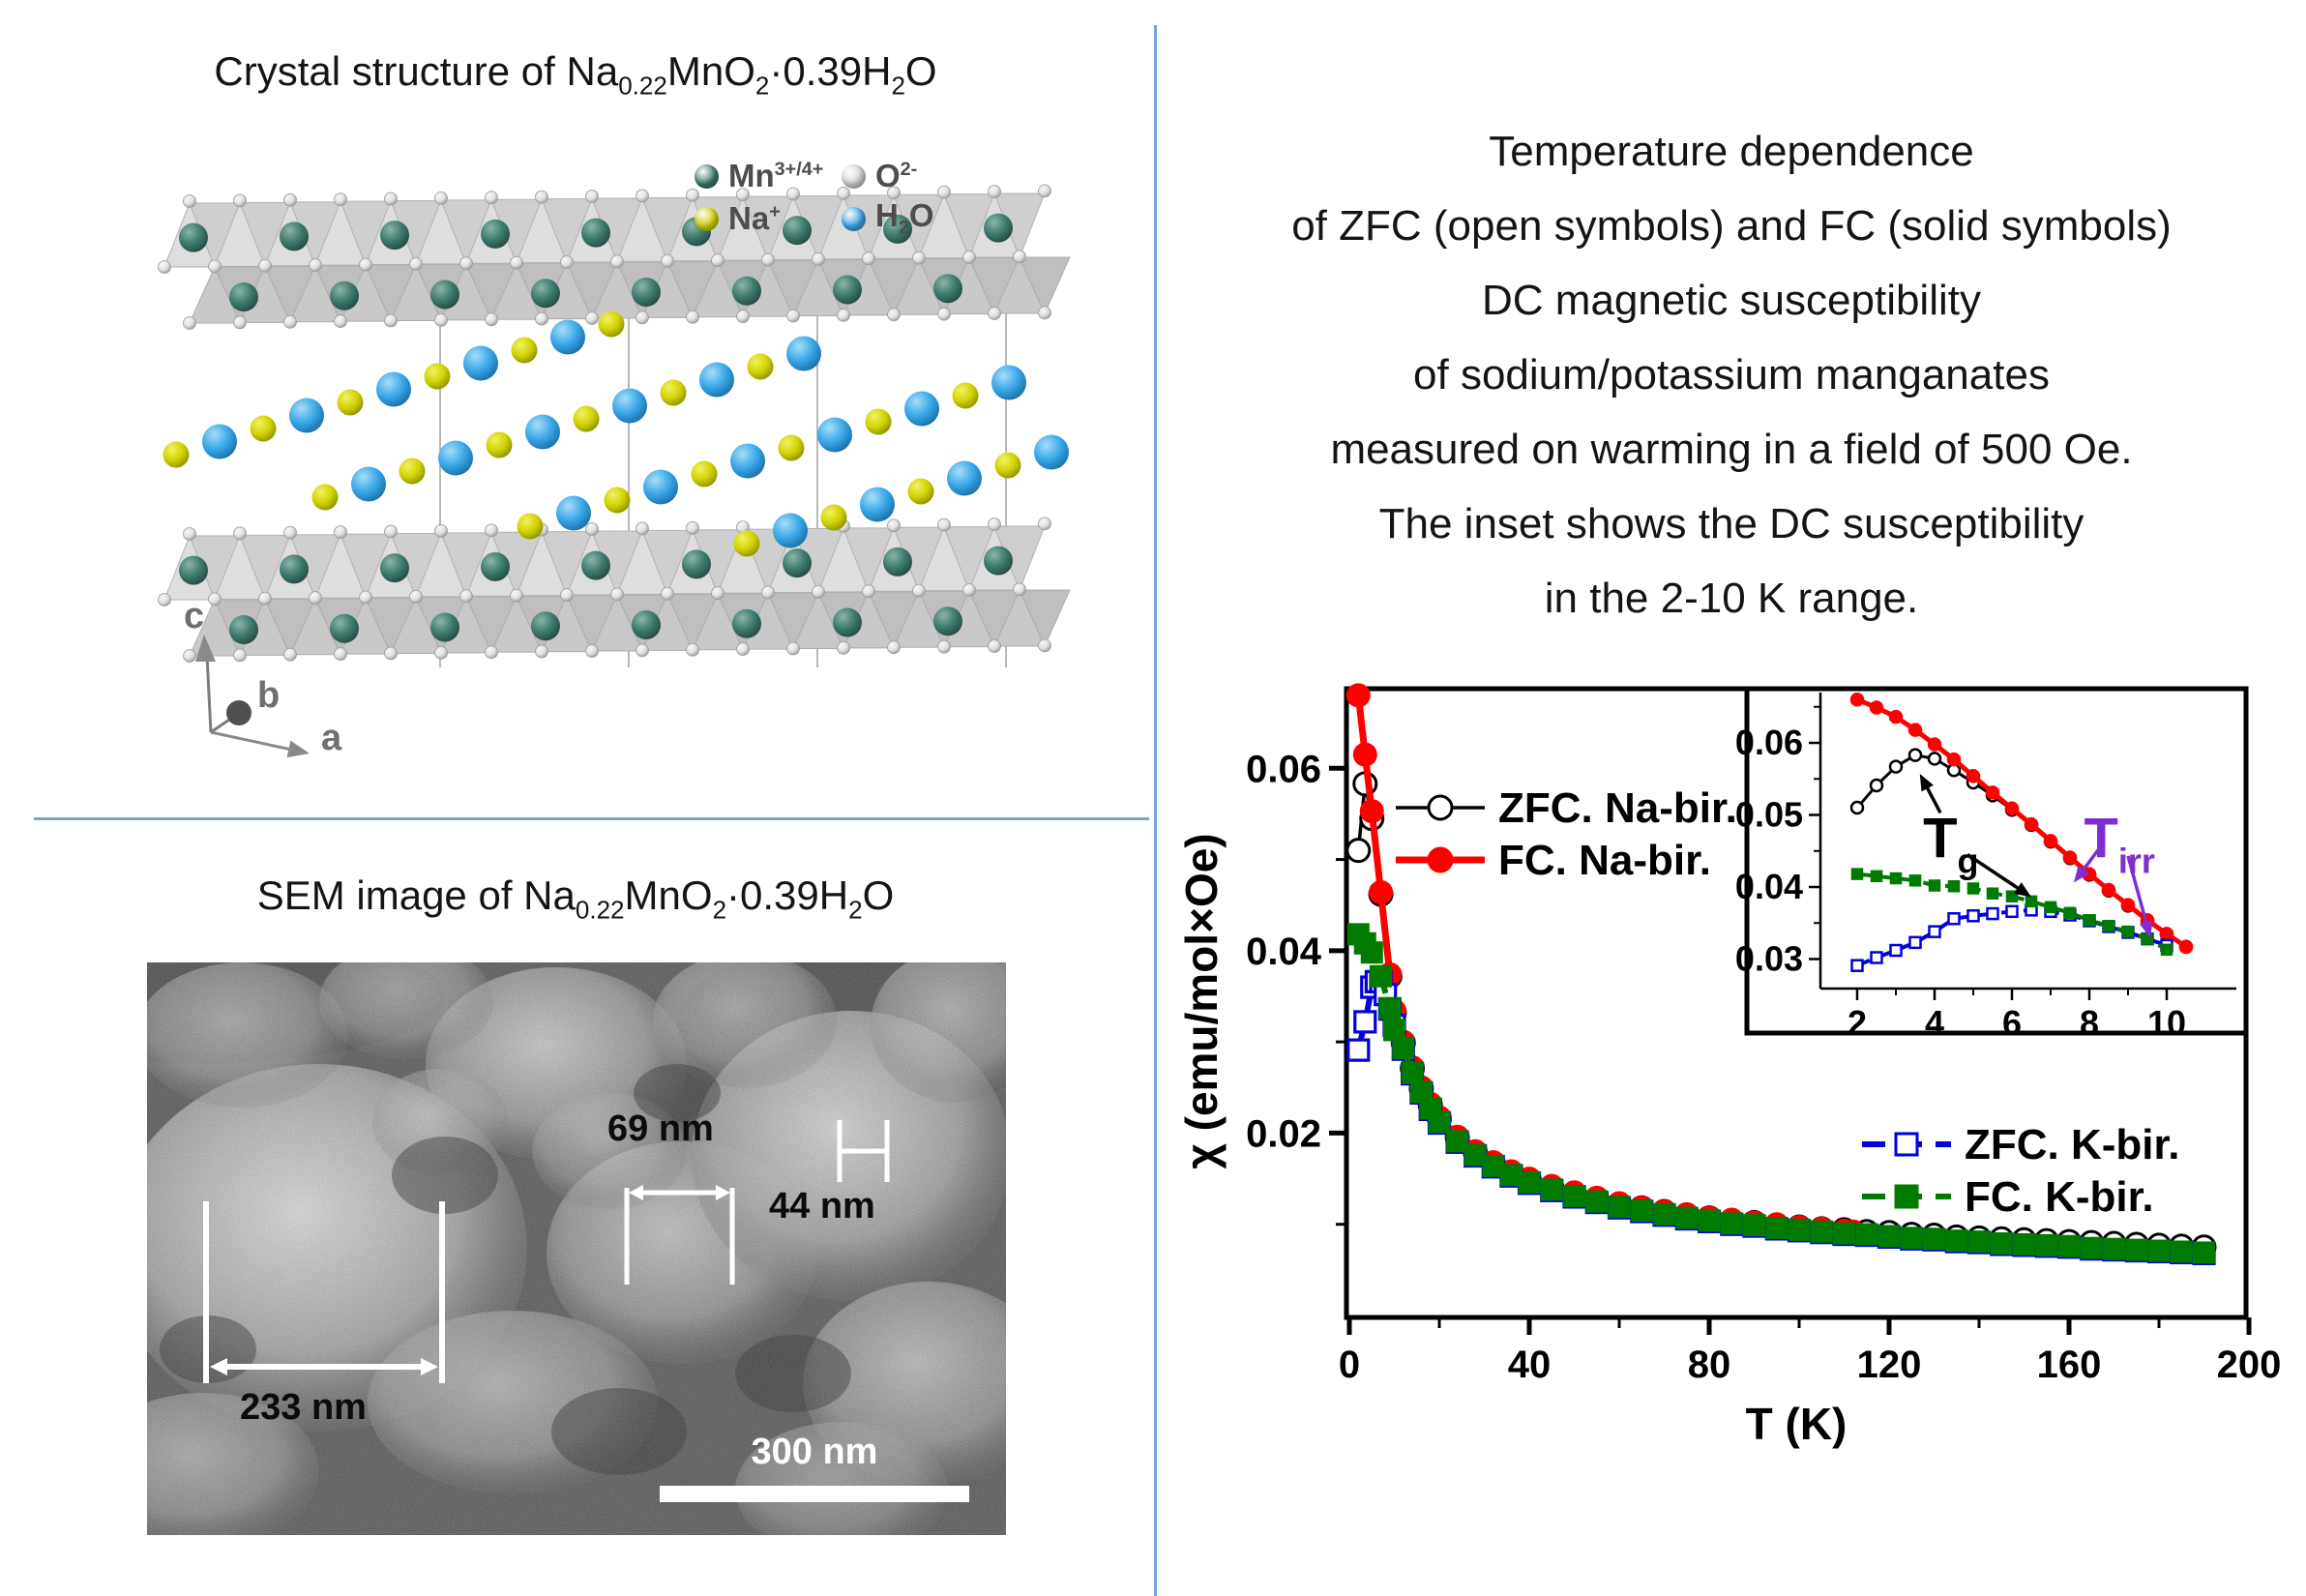  I want to click on crystal-legend: Mn3+/4+ O2- Na+ H2O, so click(842, 197).